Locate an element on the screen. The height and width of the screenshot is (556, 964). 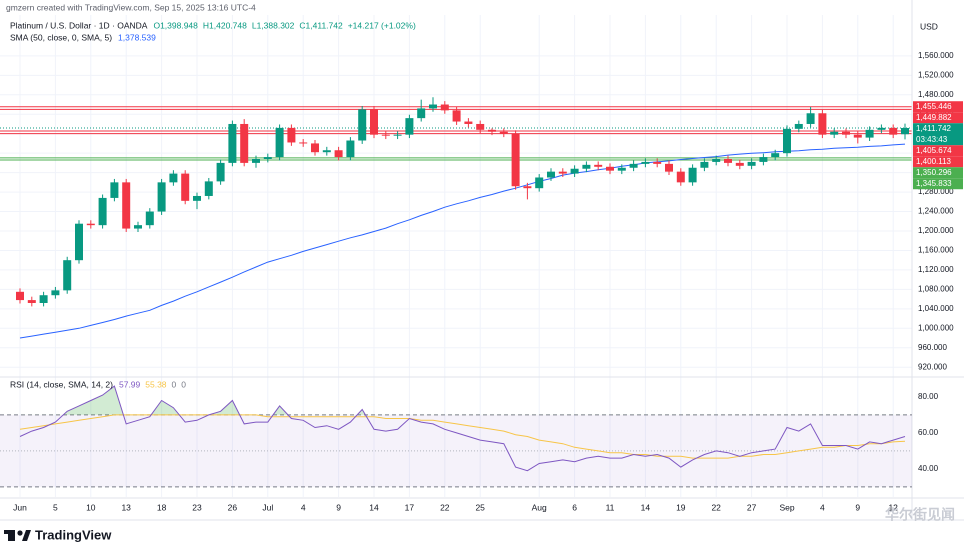
y-tick-label: 1,080.000 is located at coordinates (936, 288).